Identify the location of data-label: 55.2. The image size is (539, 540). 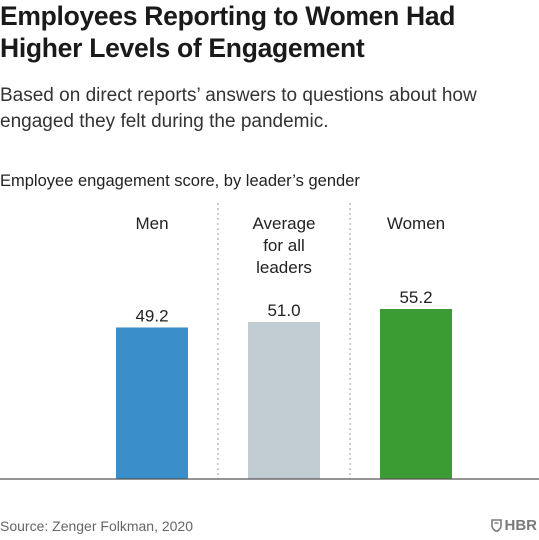
(415, 297).